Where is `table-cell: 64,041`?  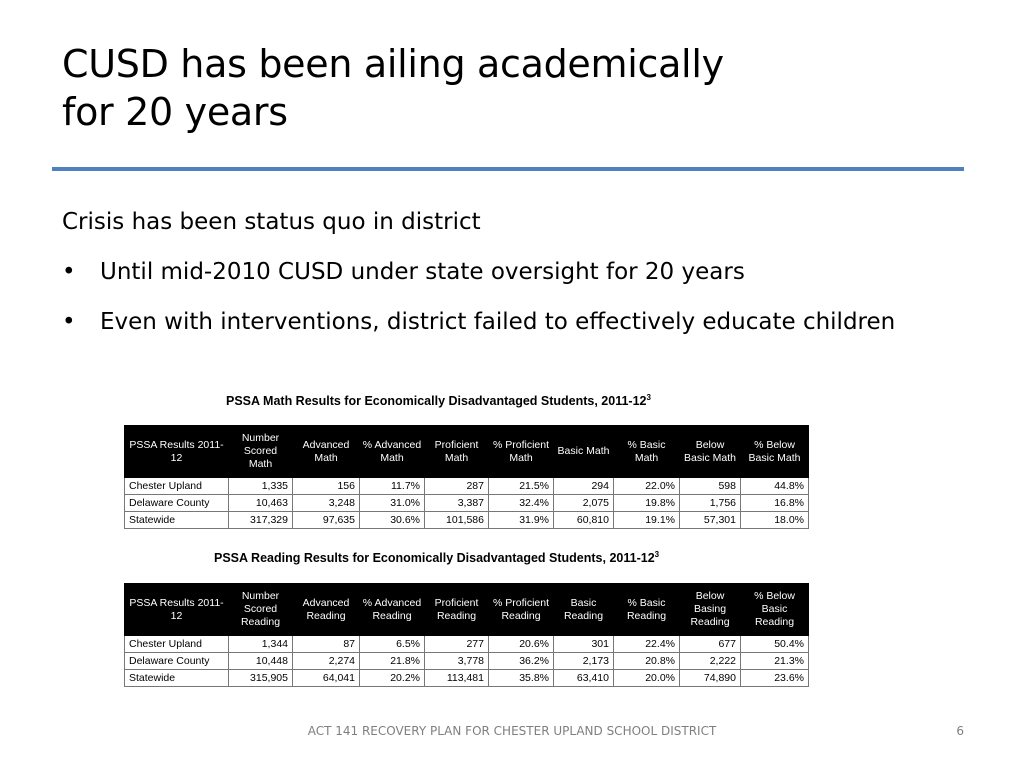 table-cell: 64,041 is located at coordinates (326, 678).